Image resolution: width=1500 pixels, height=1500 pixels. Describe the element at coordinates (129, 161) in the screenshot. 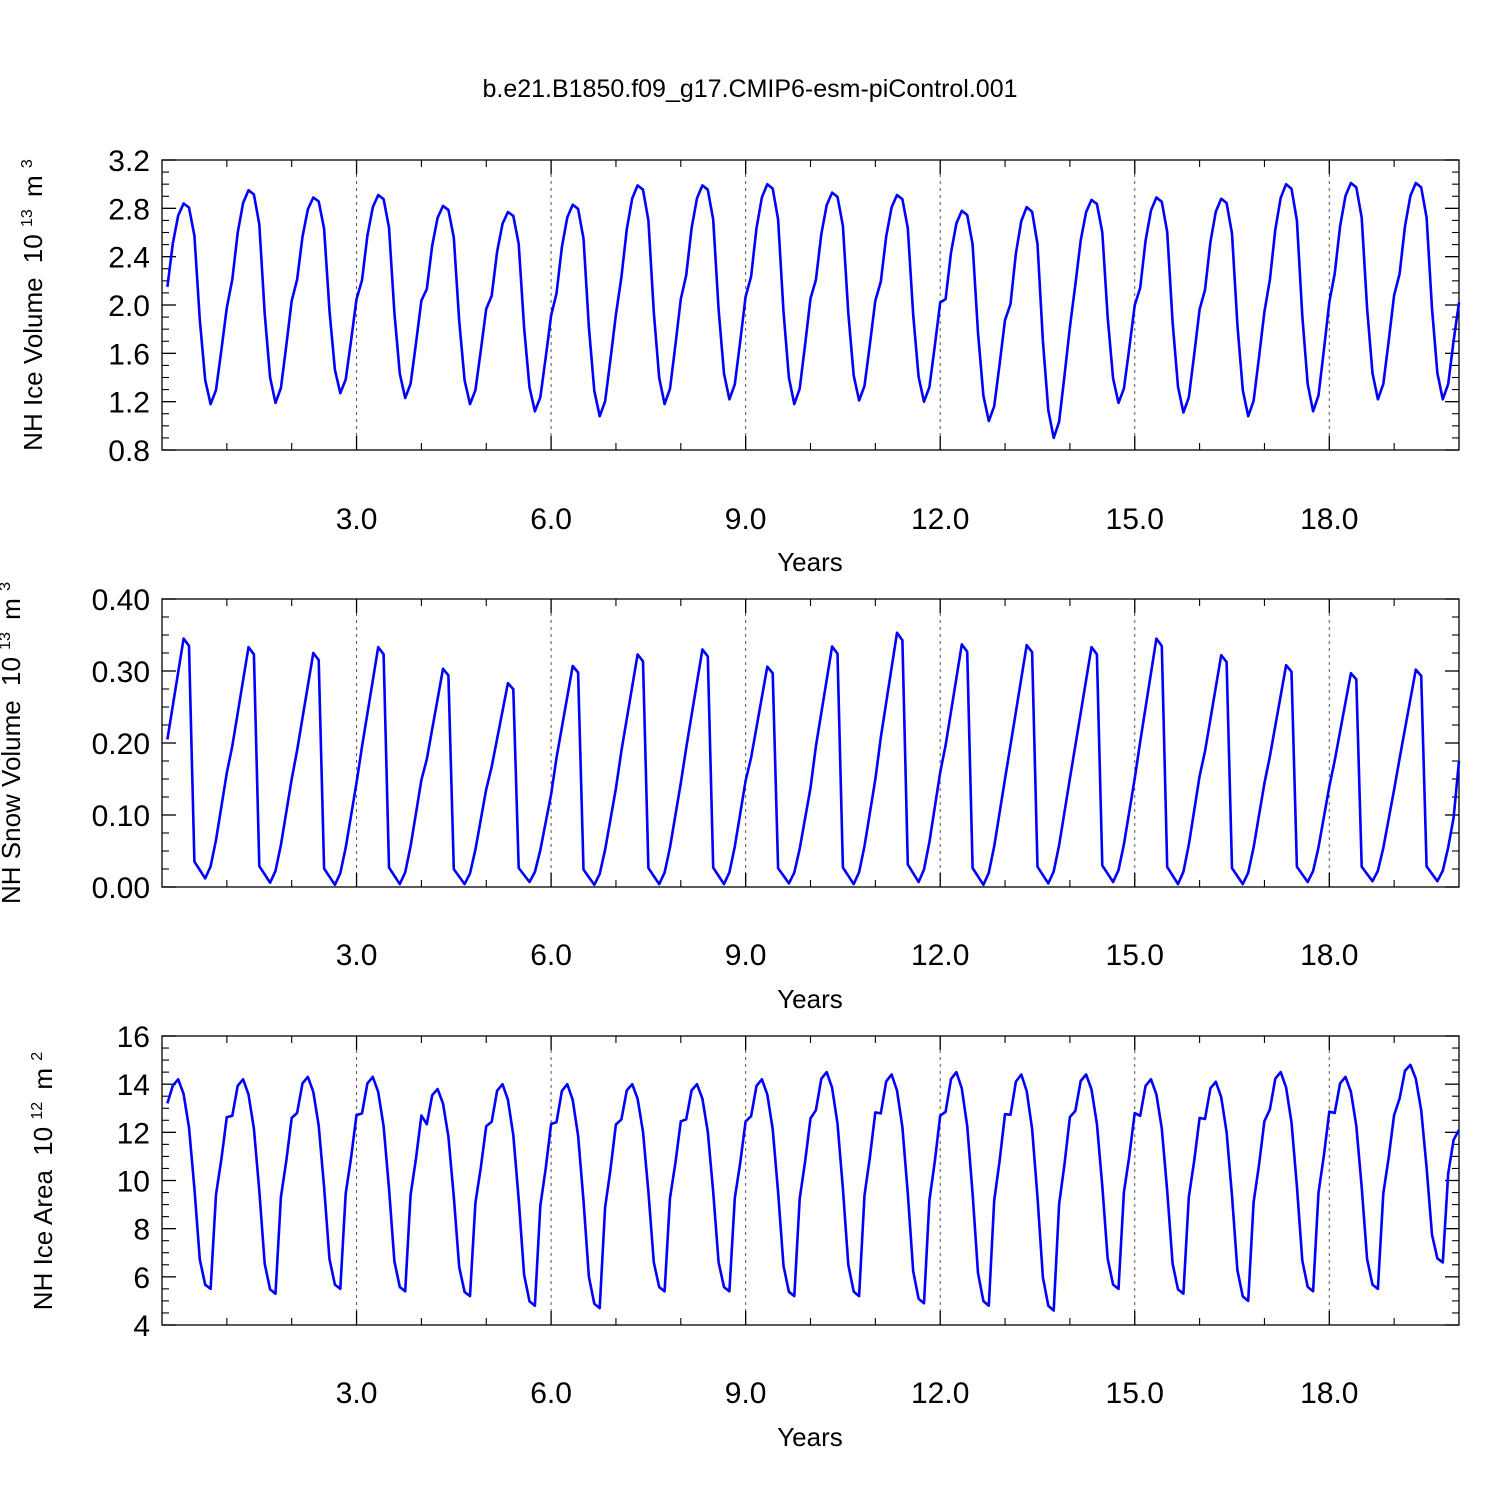

I see `y-tick-label: 3.2` at that location.